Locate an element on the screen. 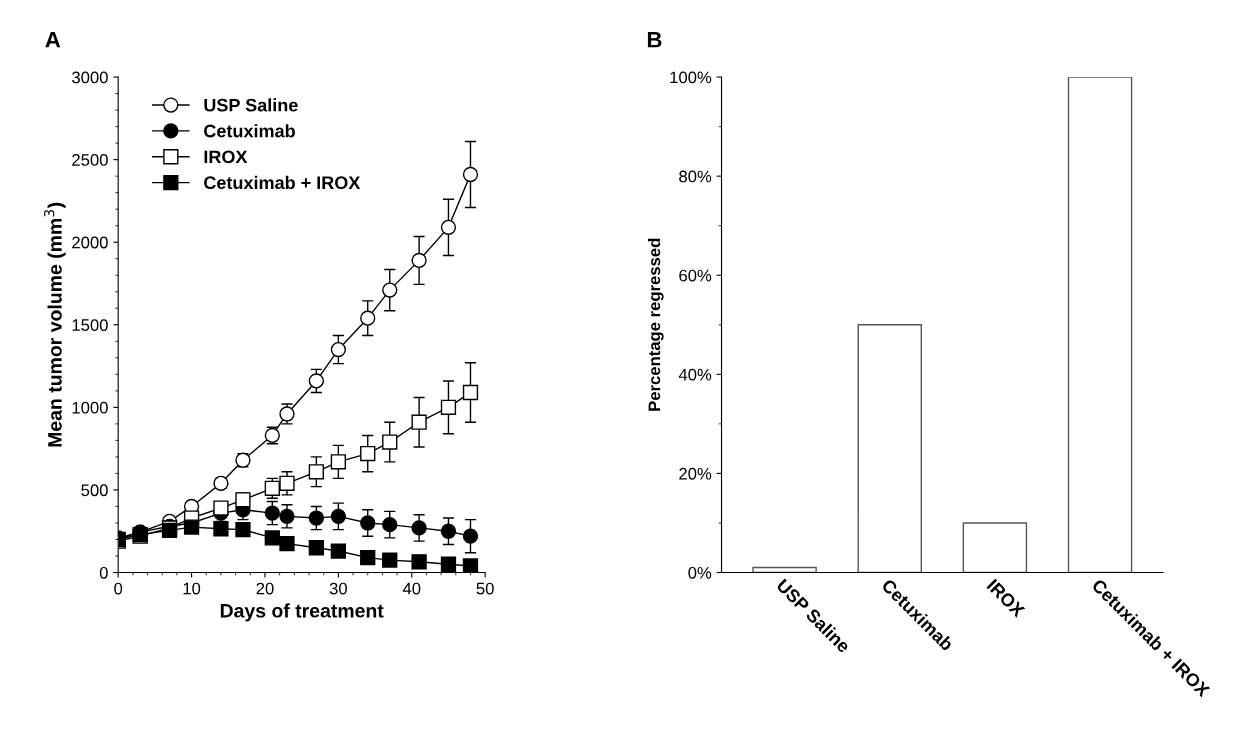 The height and width of the screenshot is (734, 1244). x-tick-label: 30 is located at coordinates (338, 588).